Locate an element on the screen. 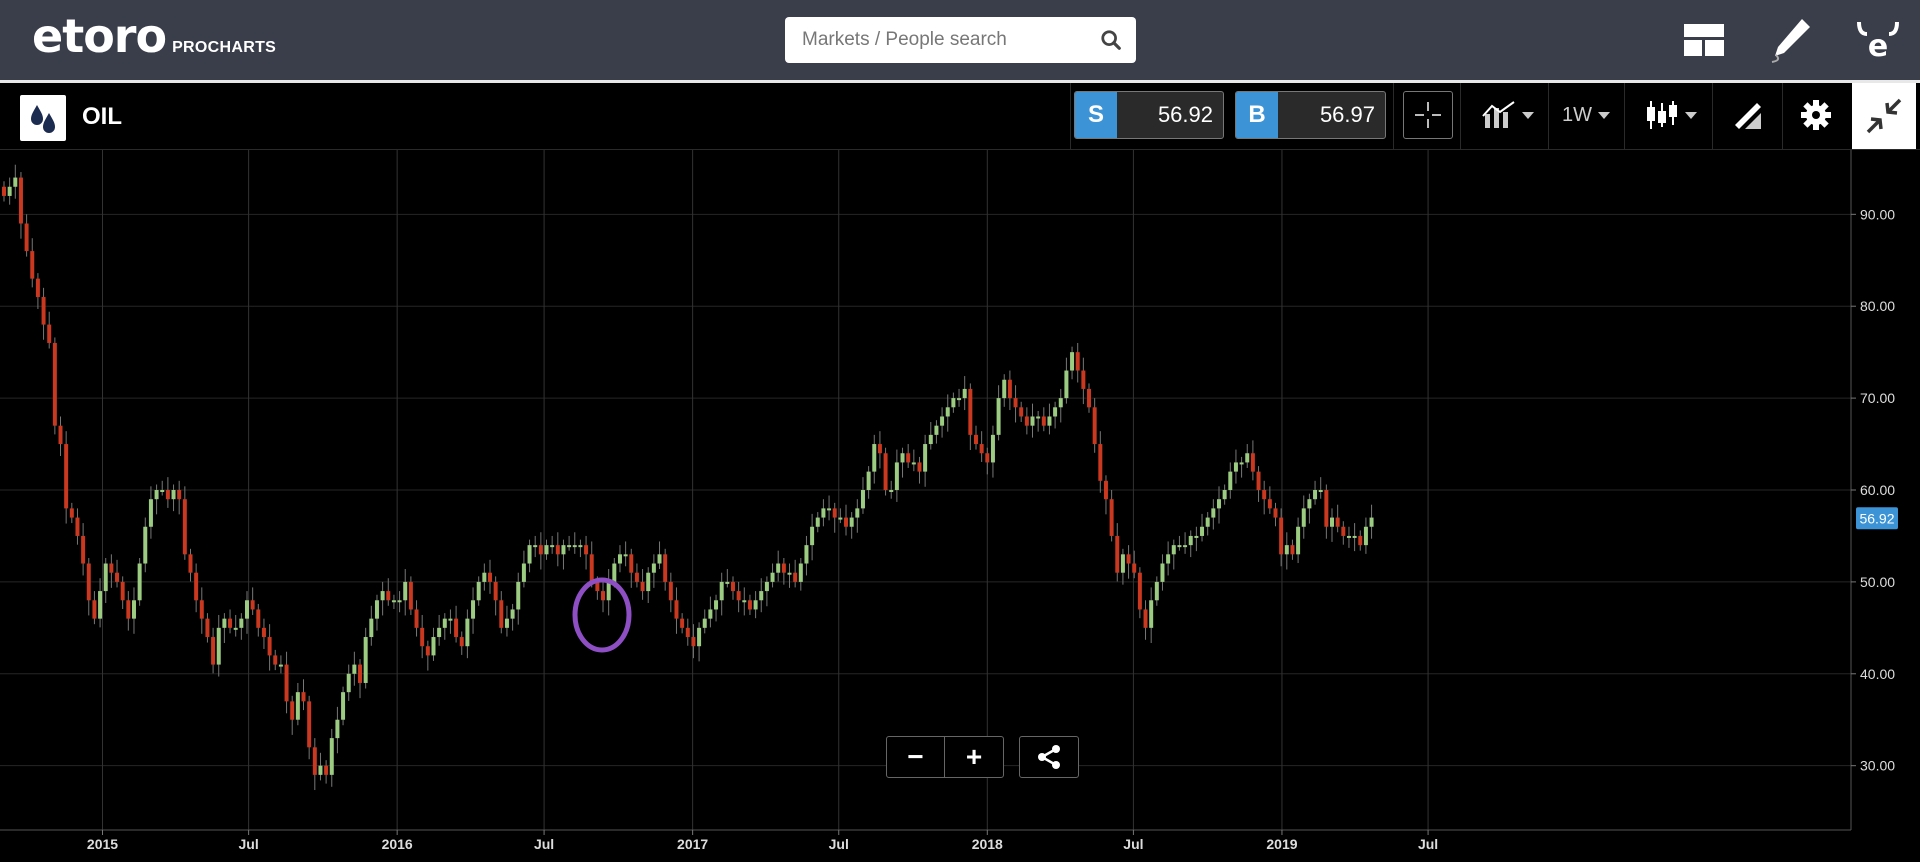 The height and width of the screenshot is (862, 1920). search-box is located at coordinates (960, 40).